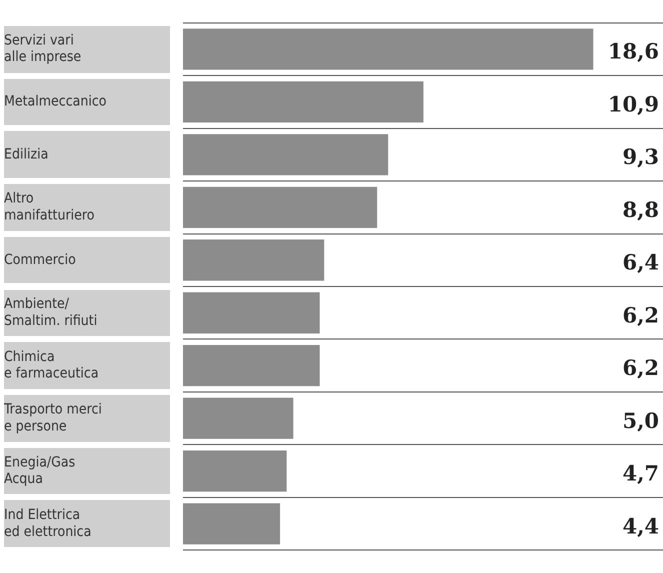 The height and width of the screenshot is (573, 663). Describe the element at coordinates (48, 523) in the screenshot. I see `y-tick-label: Ind Elettrica ed elettronica` at that location.